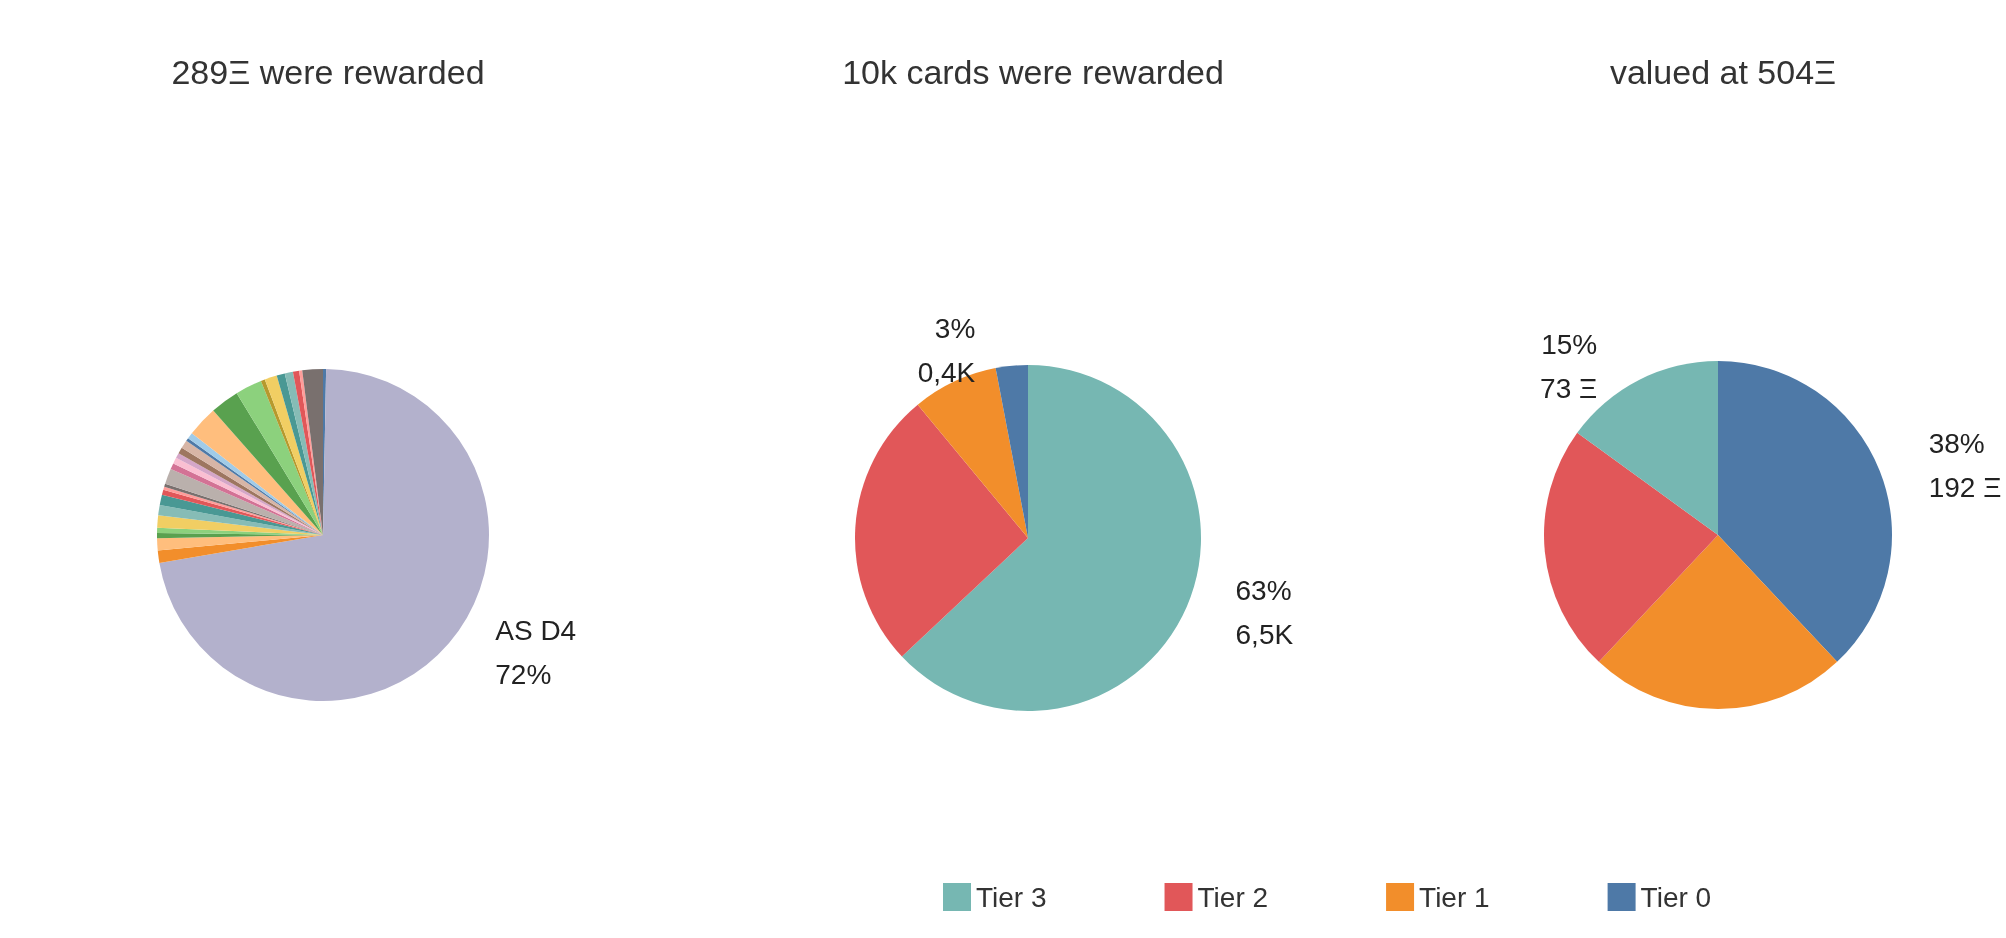 This screenshot has height=938, width=2006. Describe the element at coordinates (1011, 897) in the screenshot. I see `legend-label: Tier 3` at that location.